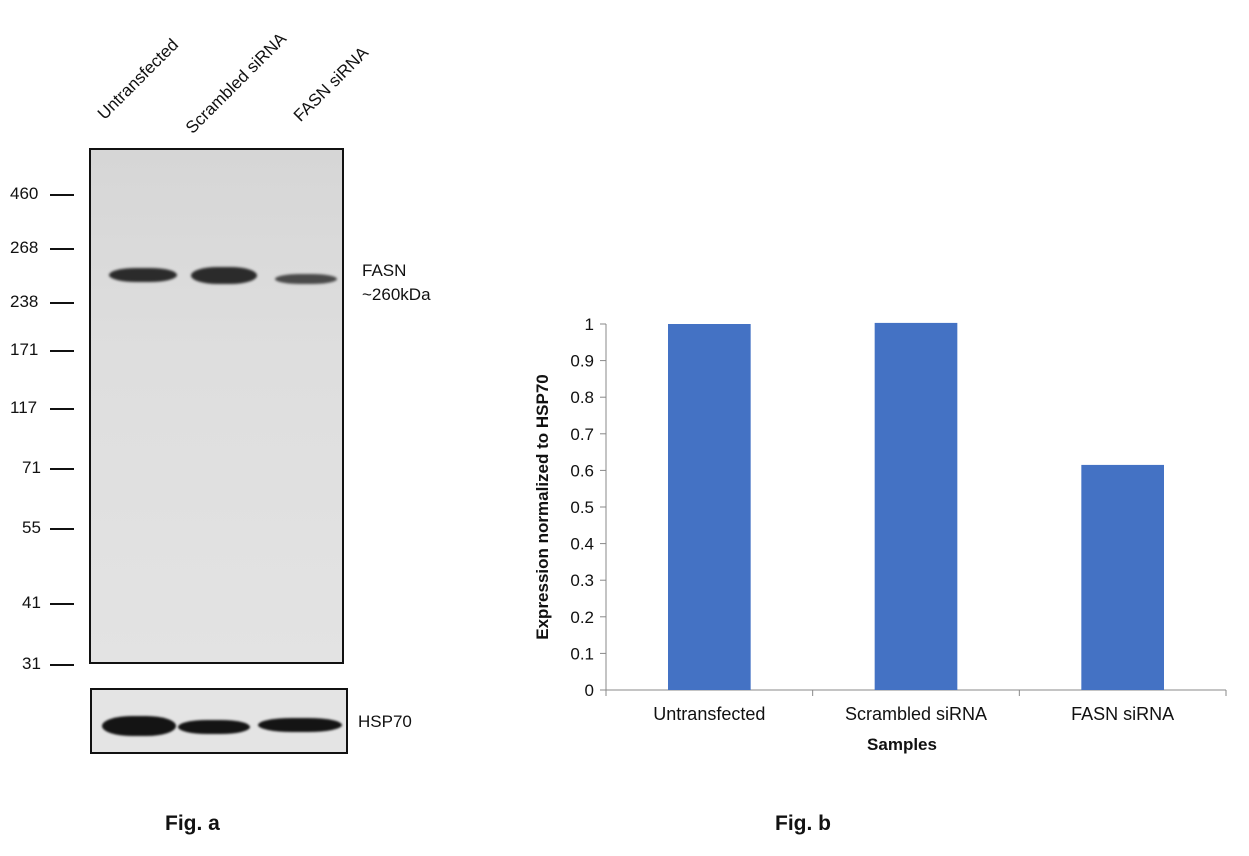 The image size is (1249, 856). I want to click on y-tick-label: 0.8, so click(582, 397).